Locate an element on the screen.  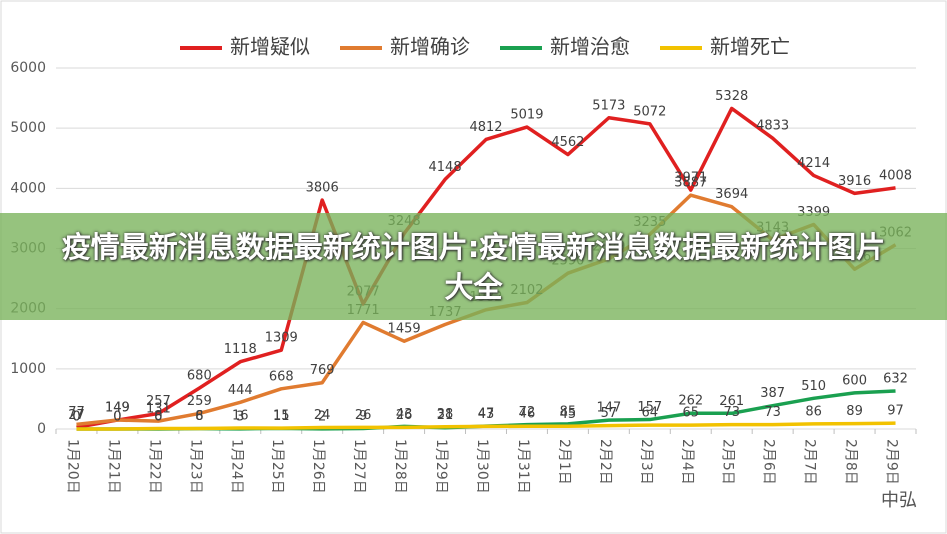
data-label: 5173 is located at coordinates (608, 105).